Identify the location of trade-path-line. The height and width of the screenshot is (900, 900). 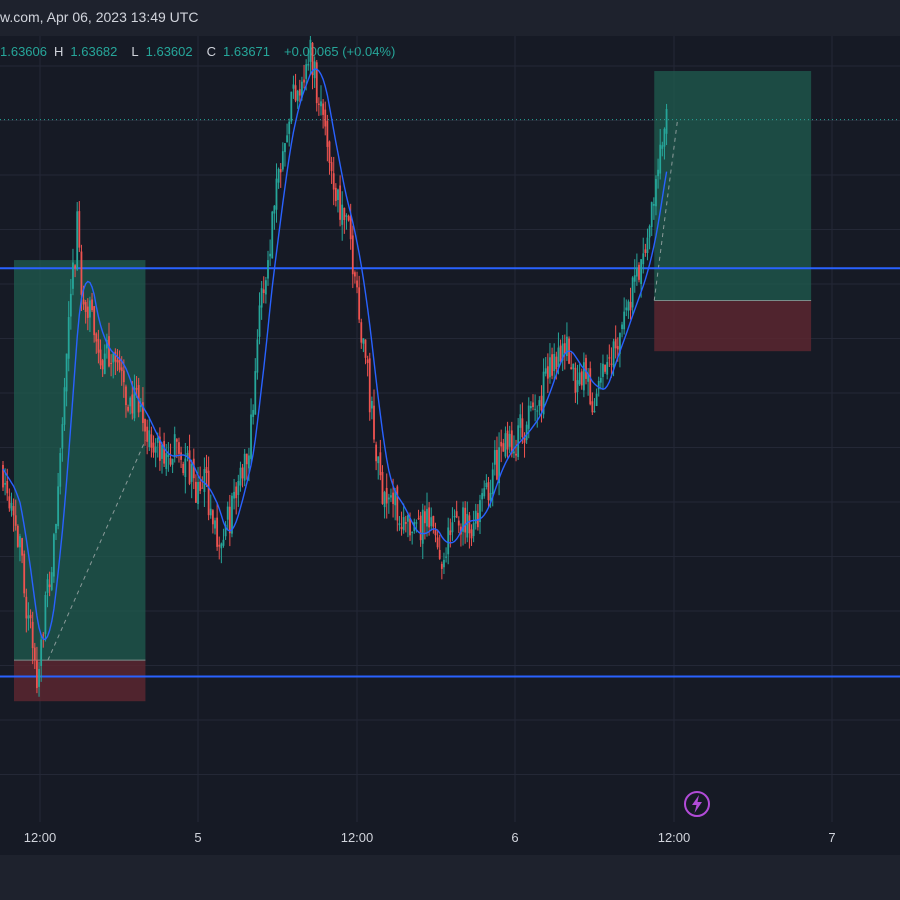
(96, 550).